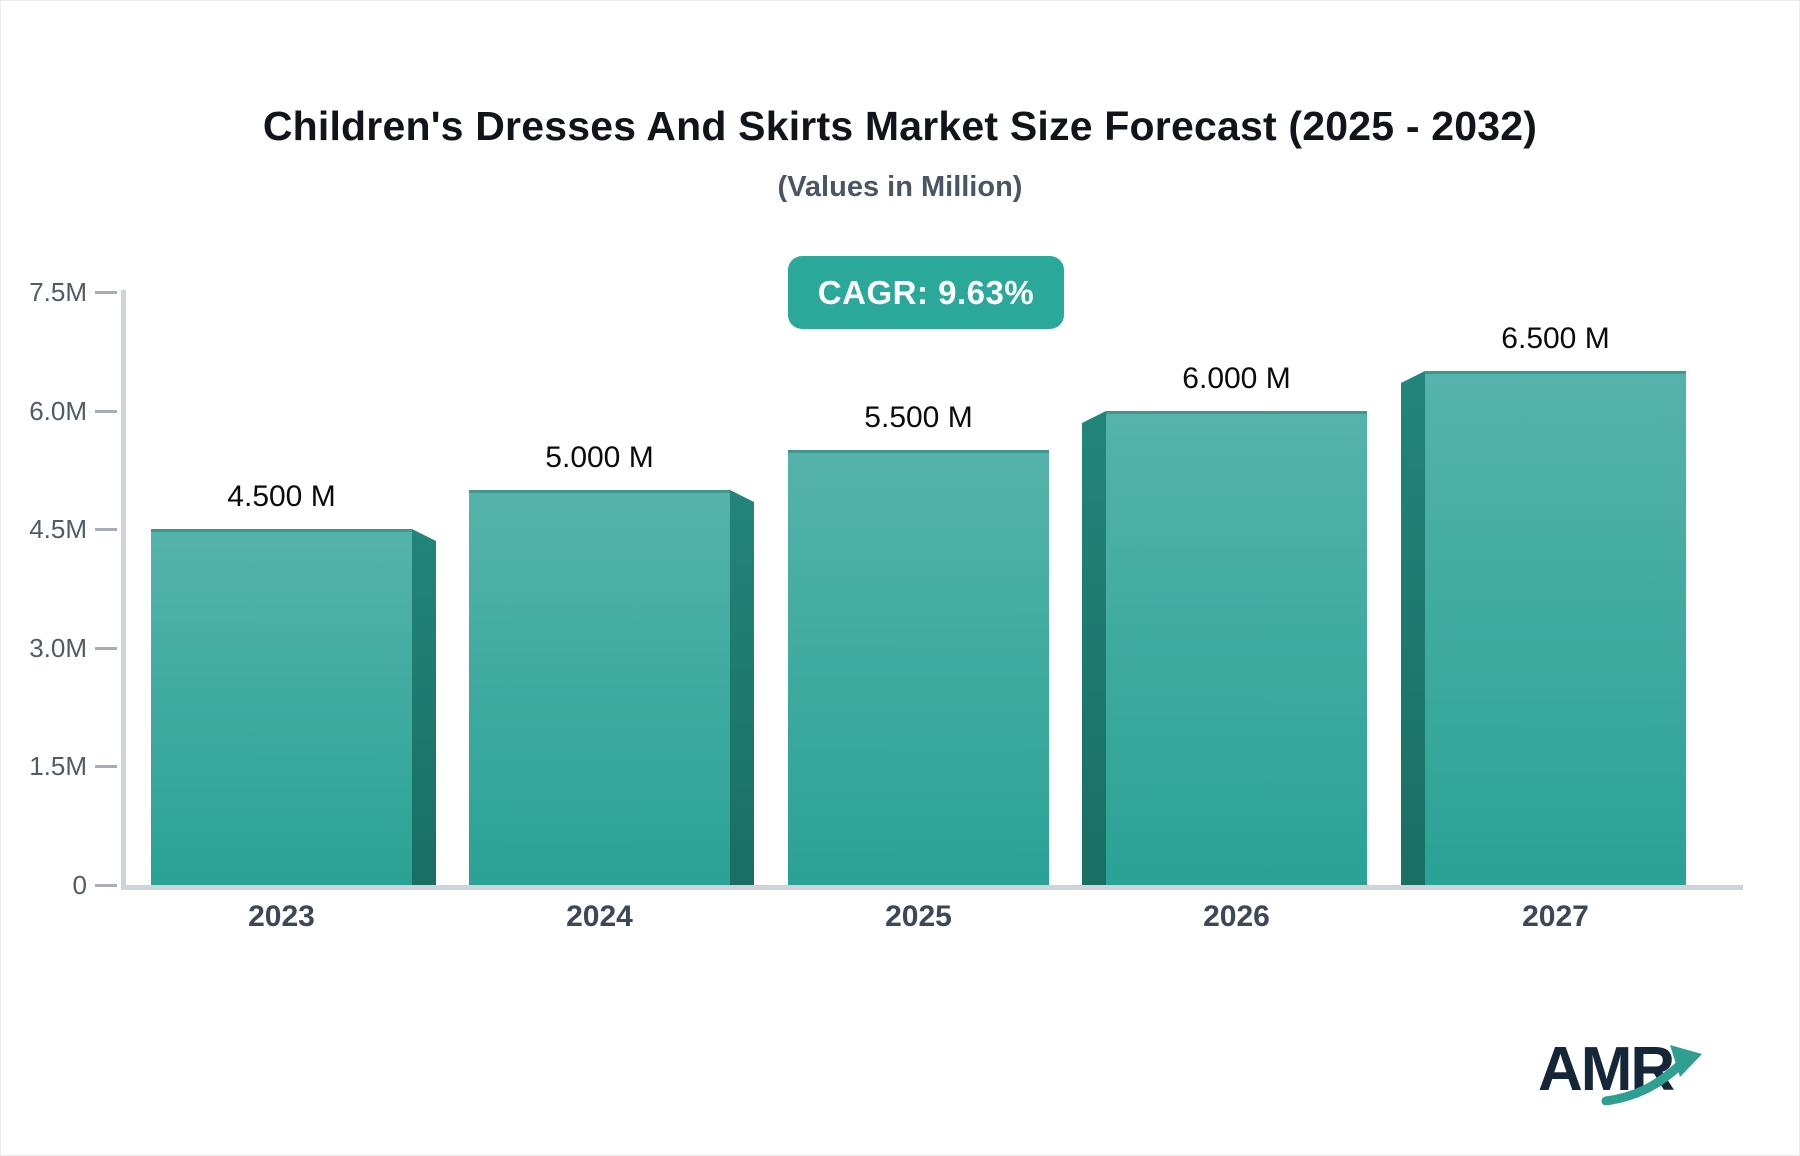 Image resolution: width=1800 pixels, height=1156 pixels. Describe the element at coordinates (281, 916) in the screenshot. I see `x-axis-label: 2023` at that location.